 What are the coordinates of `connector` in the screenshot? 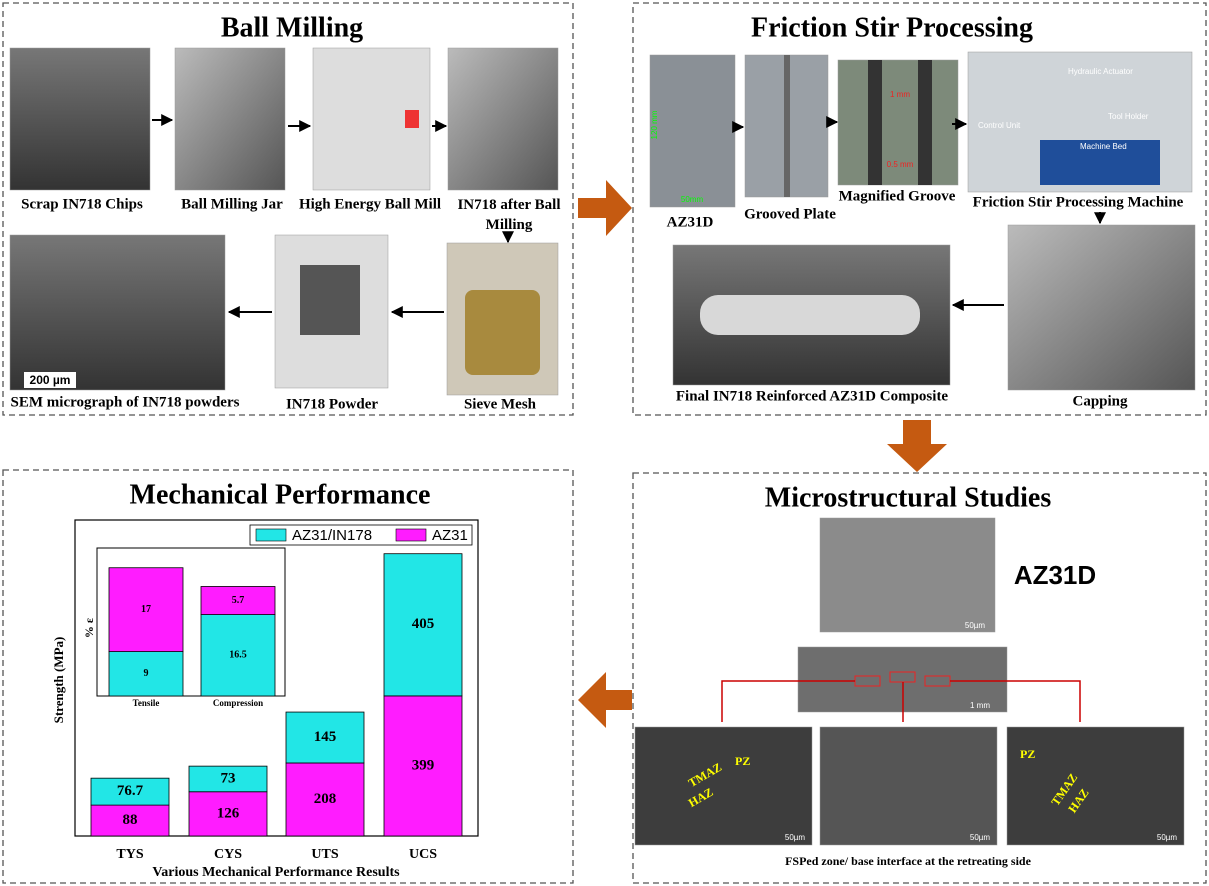 It's located at (901, 701).